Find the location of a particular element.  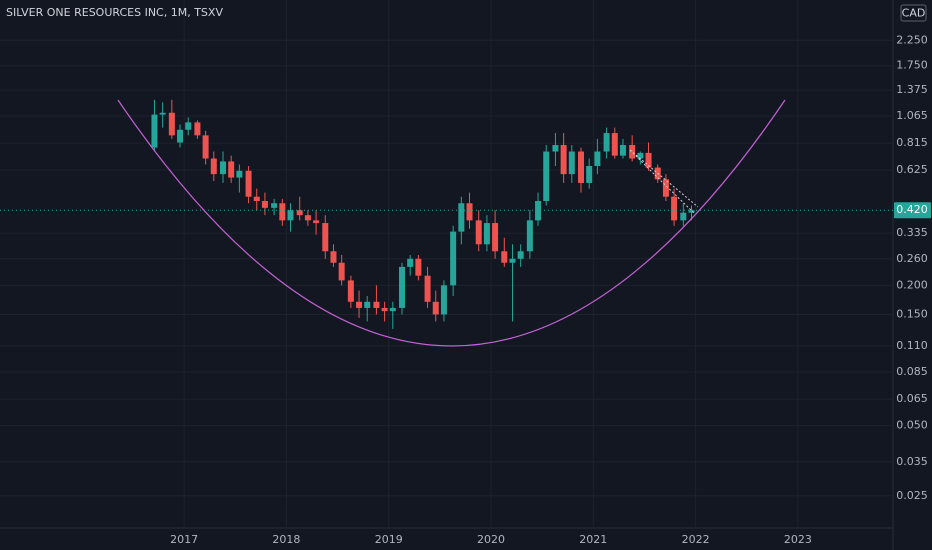

wedge-lines is located at coordinates (664, 182).